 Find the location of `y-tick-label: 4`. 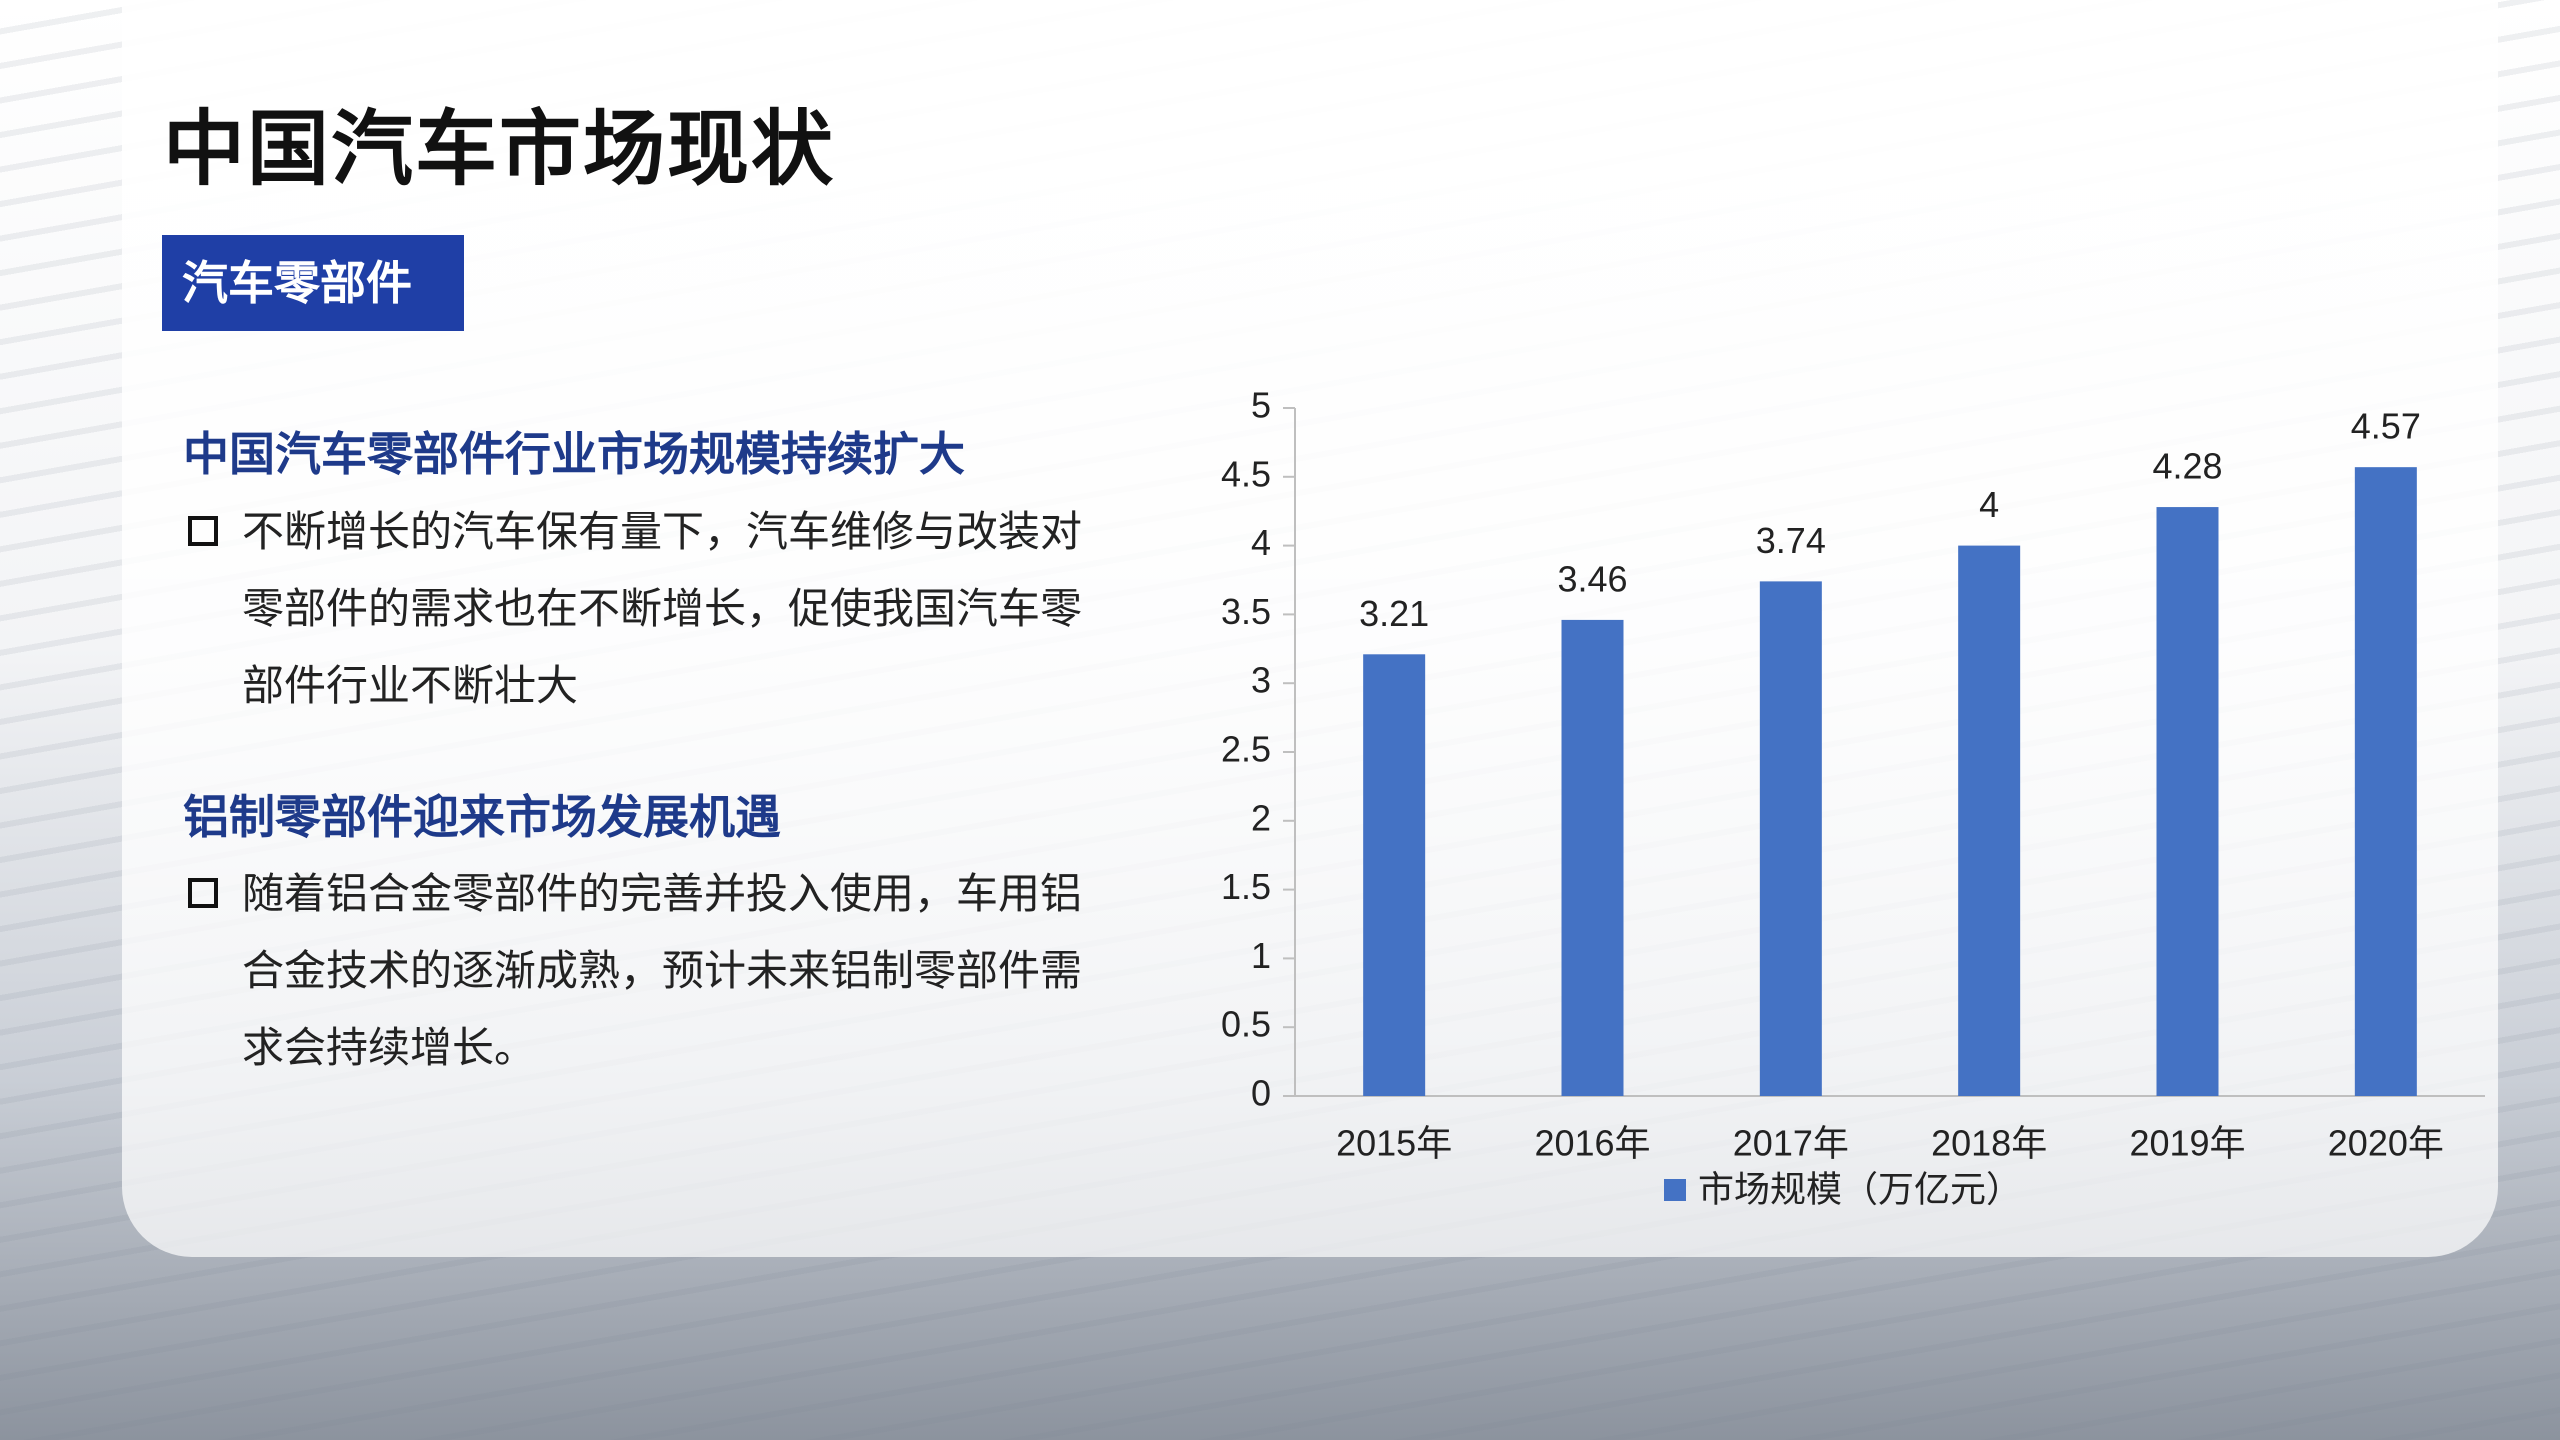

y-tick-label: 4 is located at coordinates (1261, 542).